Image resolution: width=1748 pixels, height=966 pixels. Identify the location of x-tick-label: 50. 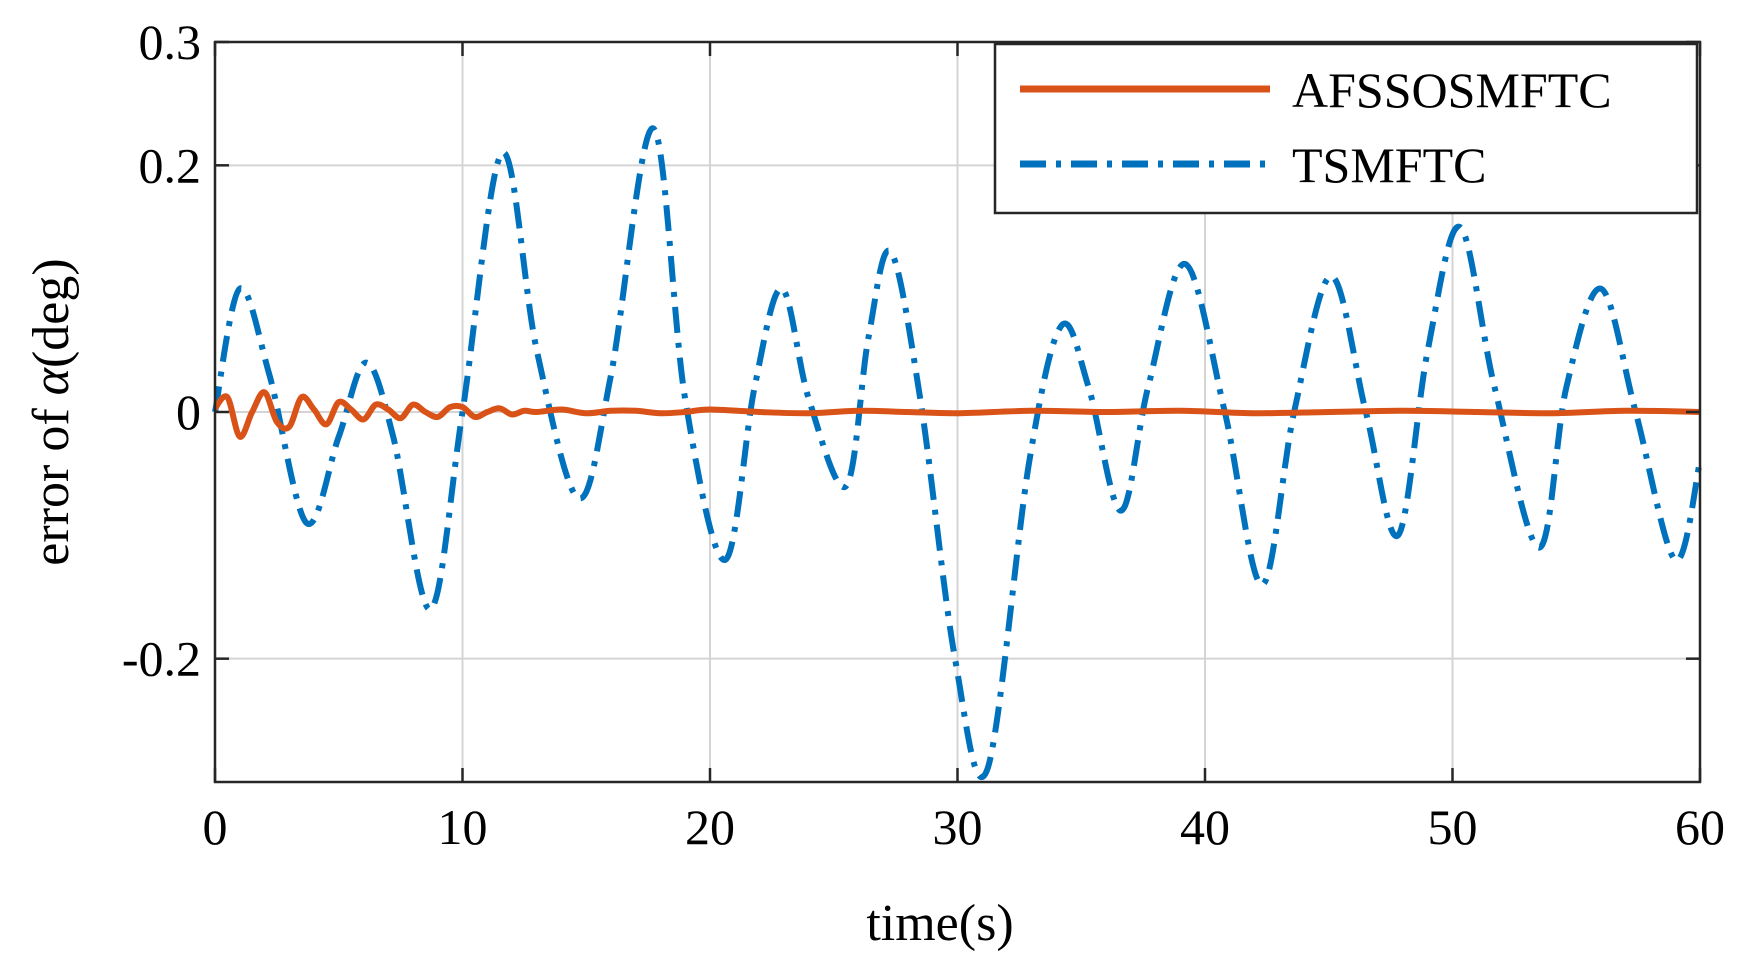
(1453, 827).